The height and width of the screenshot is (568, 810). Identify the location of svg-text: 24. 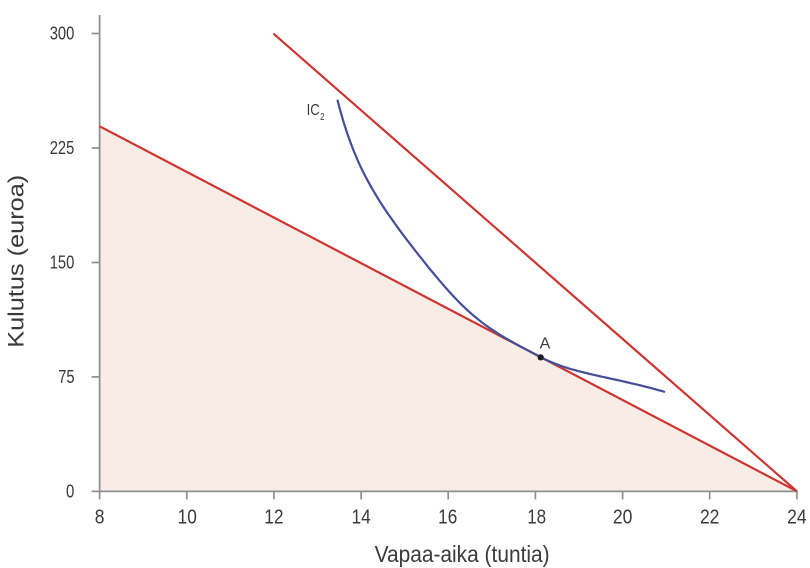
(797, 516).